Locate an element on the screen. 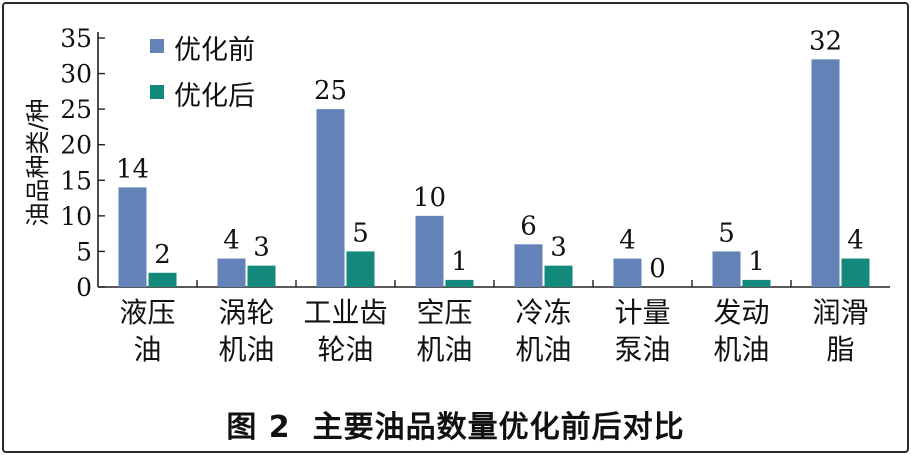 This screenshot has height=455, width=911. y-tick-label: 10 is located at coordinates (76, 216).